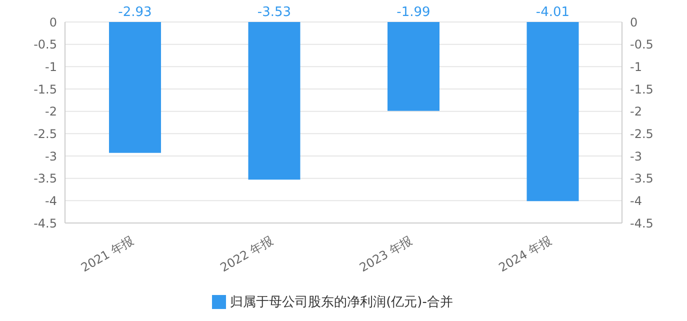 This screenshot has width=687, height=321. I want to click on data-label: -4.01, so click(553, 12).